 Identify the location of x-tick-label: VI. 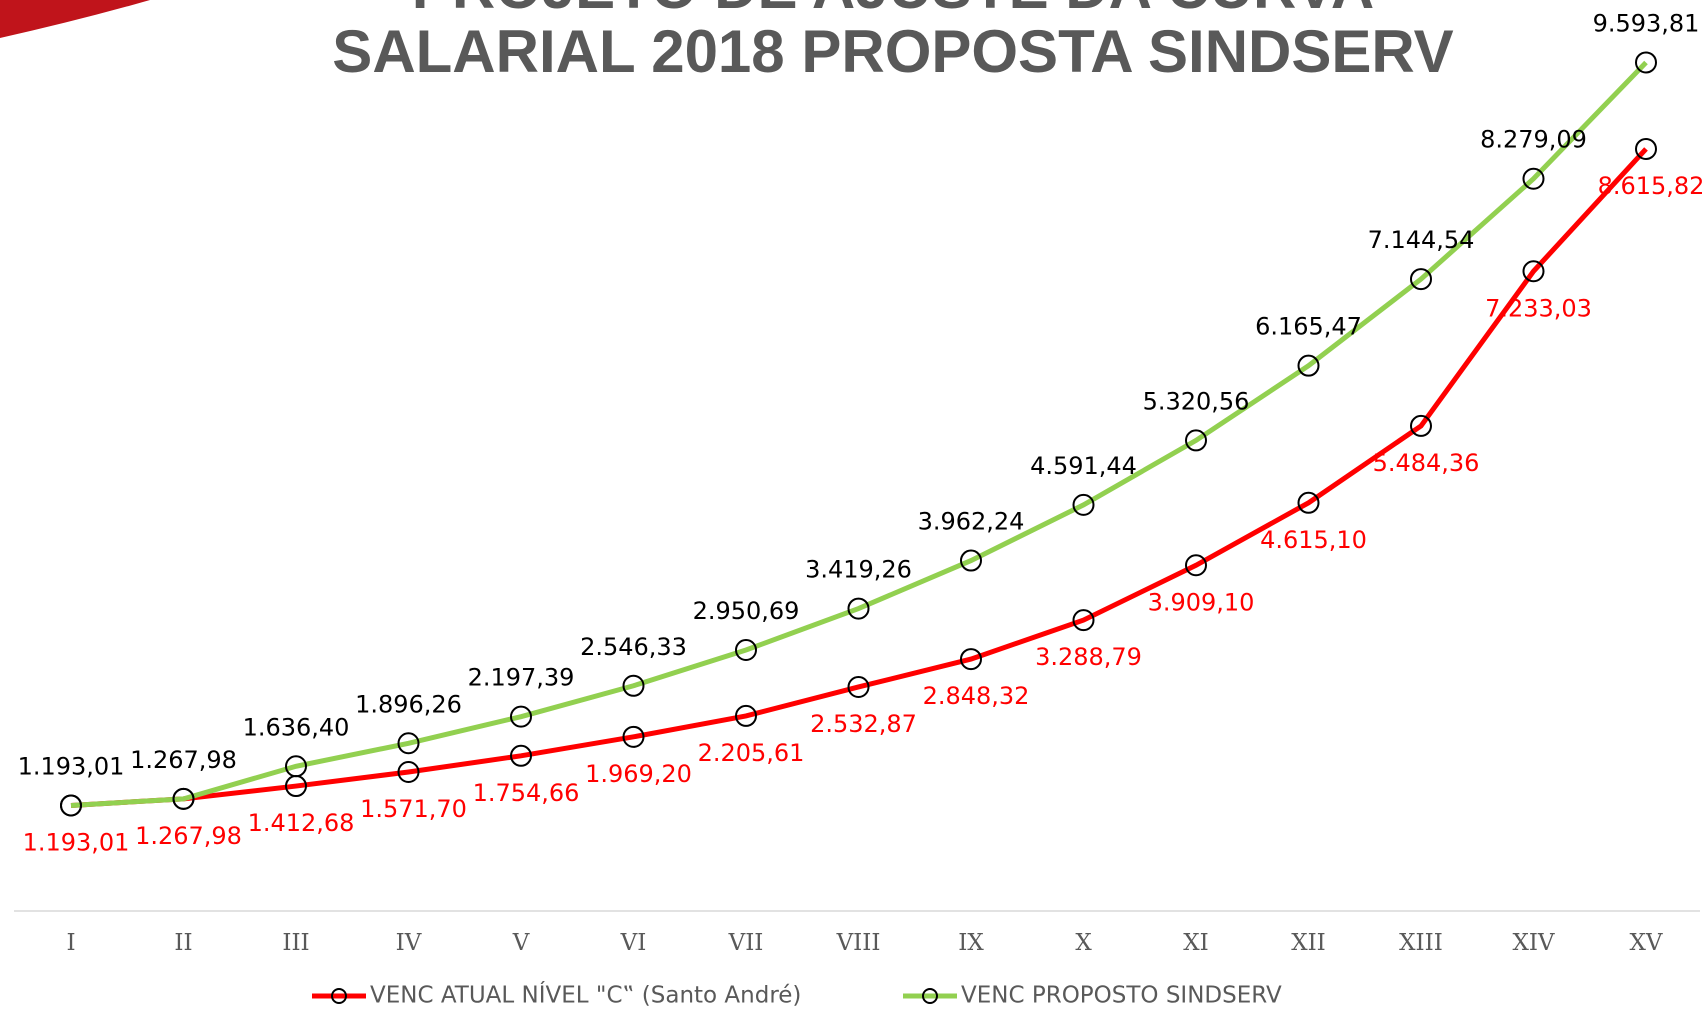
(633, 943).